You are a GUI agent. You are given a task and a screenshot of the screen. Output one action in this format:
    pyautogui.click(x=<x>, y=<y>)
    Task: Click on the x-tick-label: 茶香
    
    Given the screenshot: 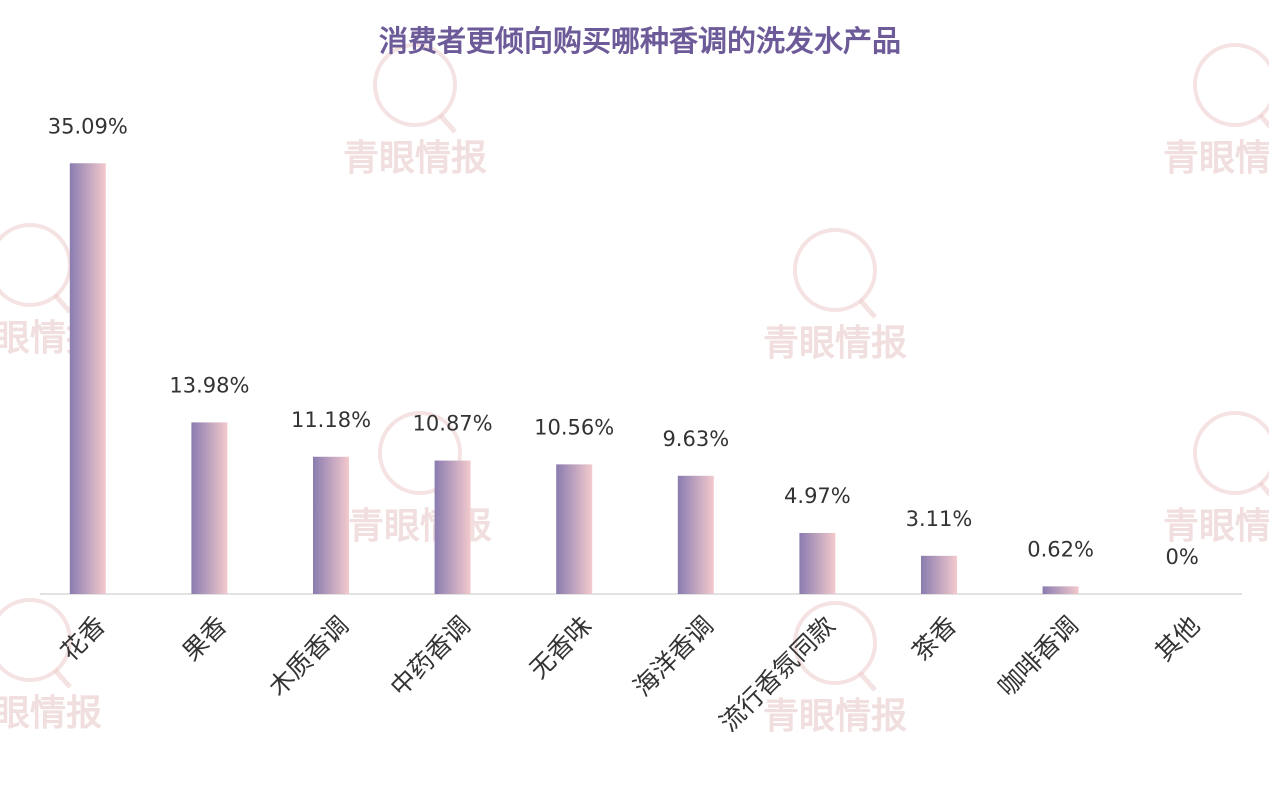 What is the action you would take?
    pyautogui.click(x=934, y=639)
    